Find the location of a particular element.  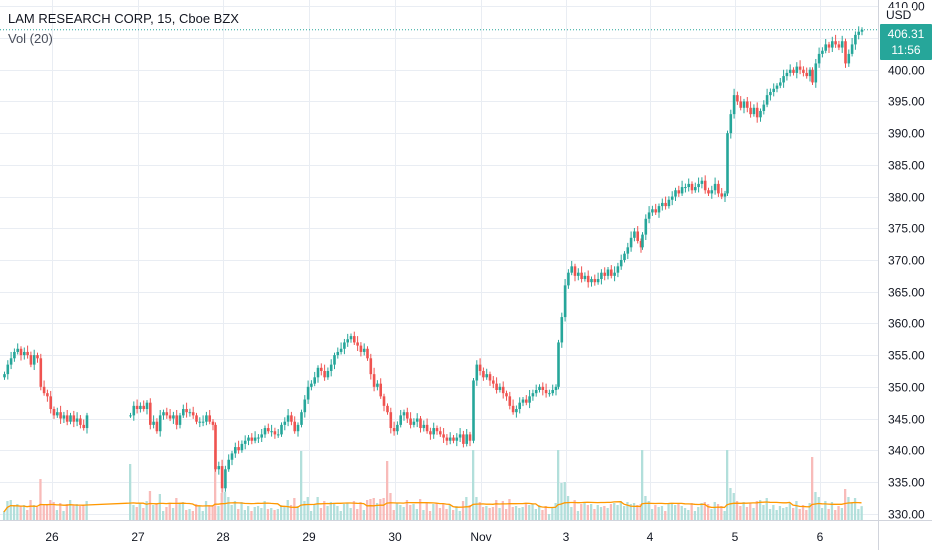

volume-indicator-label: Vol (20) is located at coordinates (30, 38).